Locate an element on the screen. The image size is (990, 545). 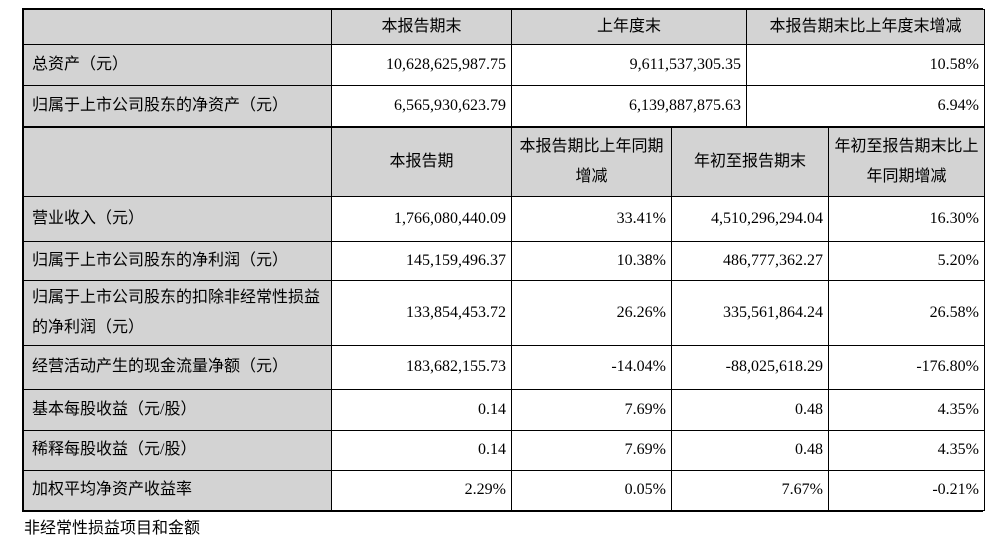
value-cell: 5.20% is located at coordinates (906, 260).